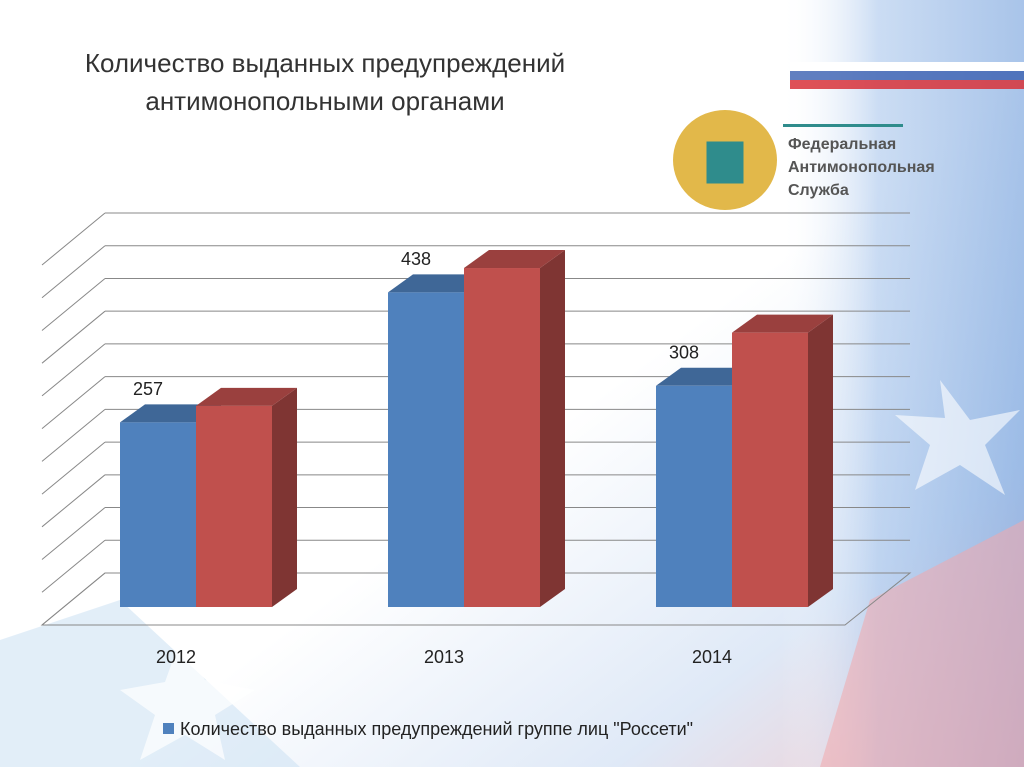  I want to click on logo: Федеральная Антимонопольная Служба, so click(804, 160).